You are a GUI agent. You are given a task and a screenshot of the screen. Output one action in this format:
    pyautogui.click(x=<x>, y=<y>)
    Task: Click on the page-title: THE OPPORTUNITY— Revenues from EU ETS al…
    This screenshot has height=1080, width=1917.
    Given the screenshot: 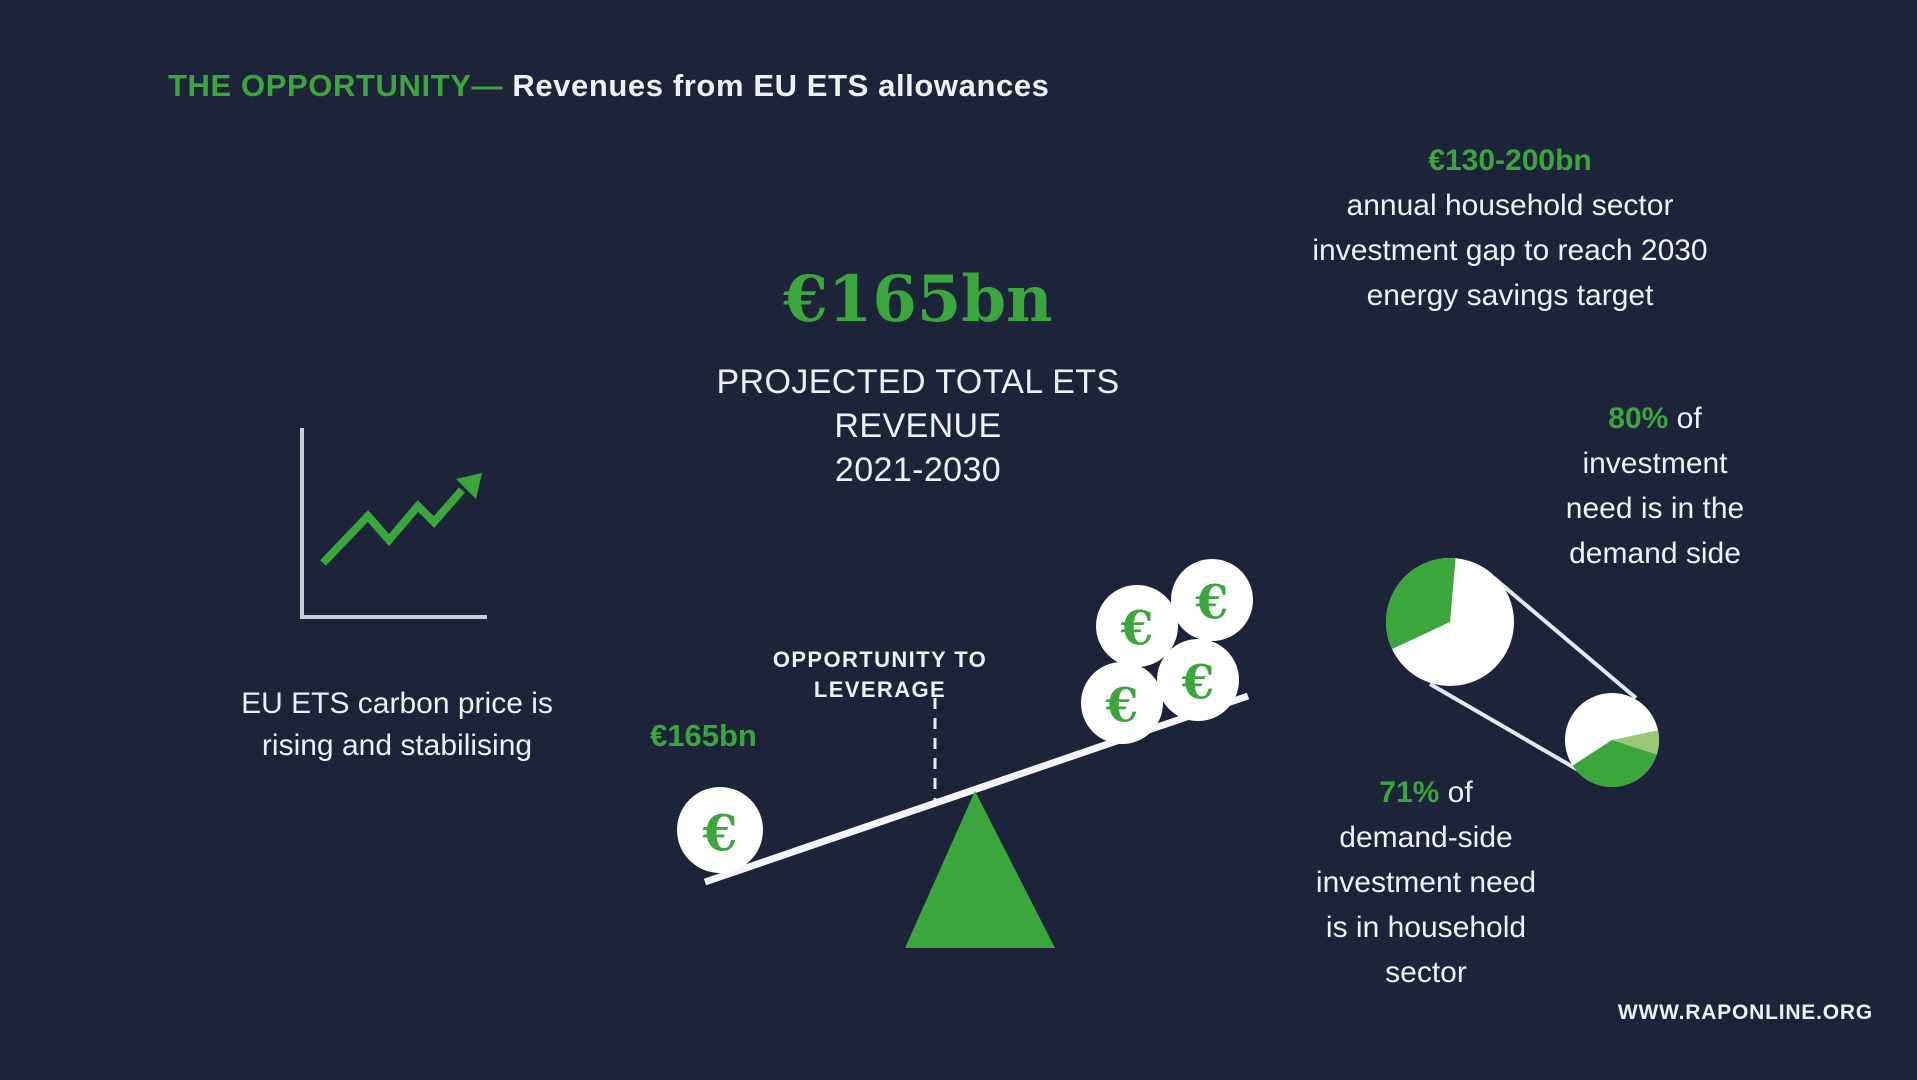 What is the action you would take?
    pyautogui.click(x=609, y=86)
    